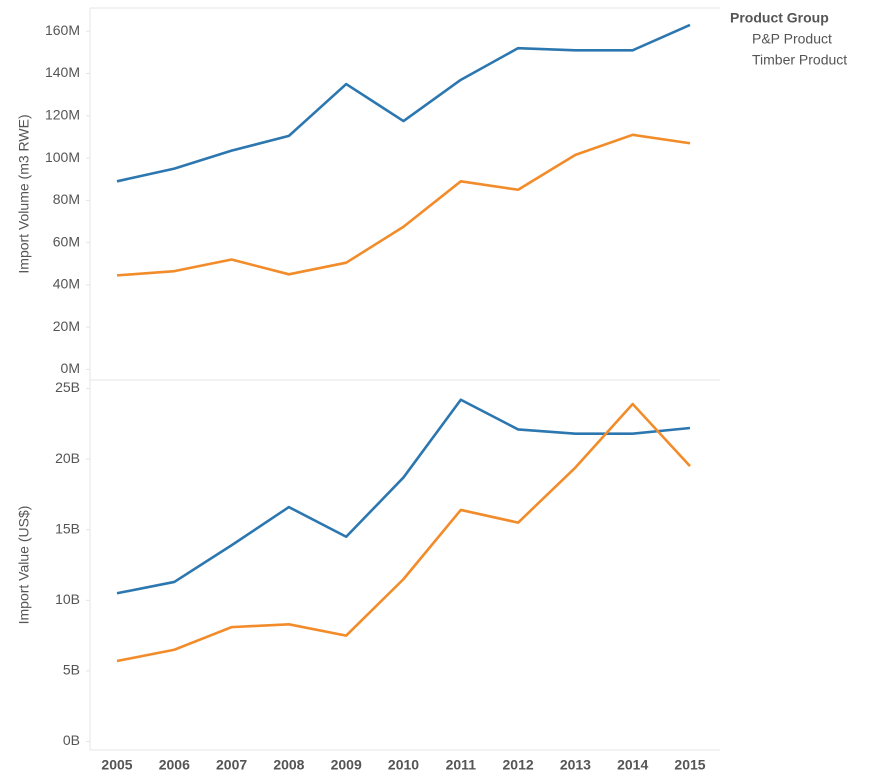 The image size is (877, 778). Describe the element at coordinates (71, 740) in the screenshot. I see `y-tick-label: 0B` at that location.